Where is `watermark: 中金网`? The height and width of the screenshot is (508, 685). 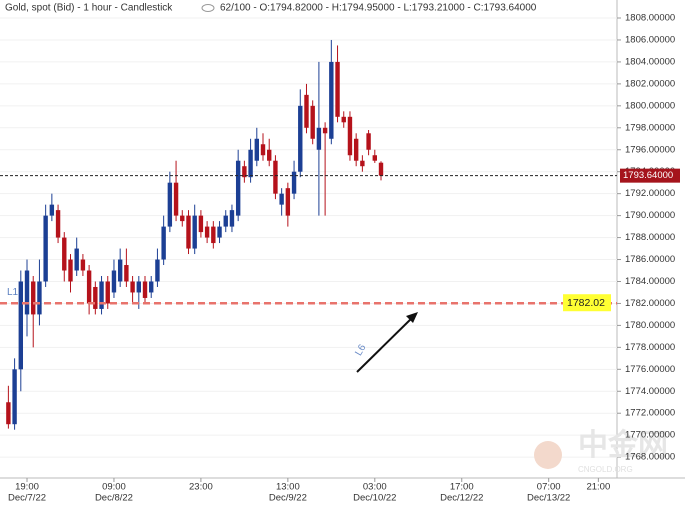 watermark: 中金网 is located at coordinates (623, 445).